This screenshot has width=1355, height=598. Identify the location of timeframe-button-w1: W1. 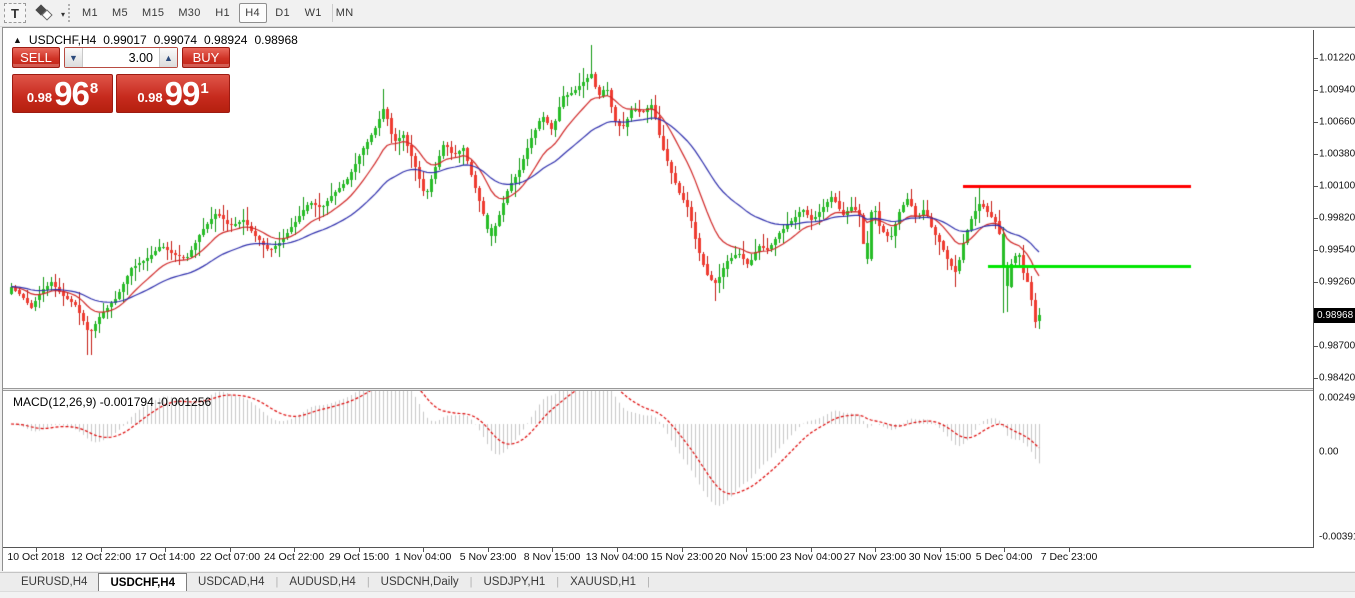
(313, 13).